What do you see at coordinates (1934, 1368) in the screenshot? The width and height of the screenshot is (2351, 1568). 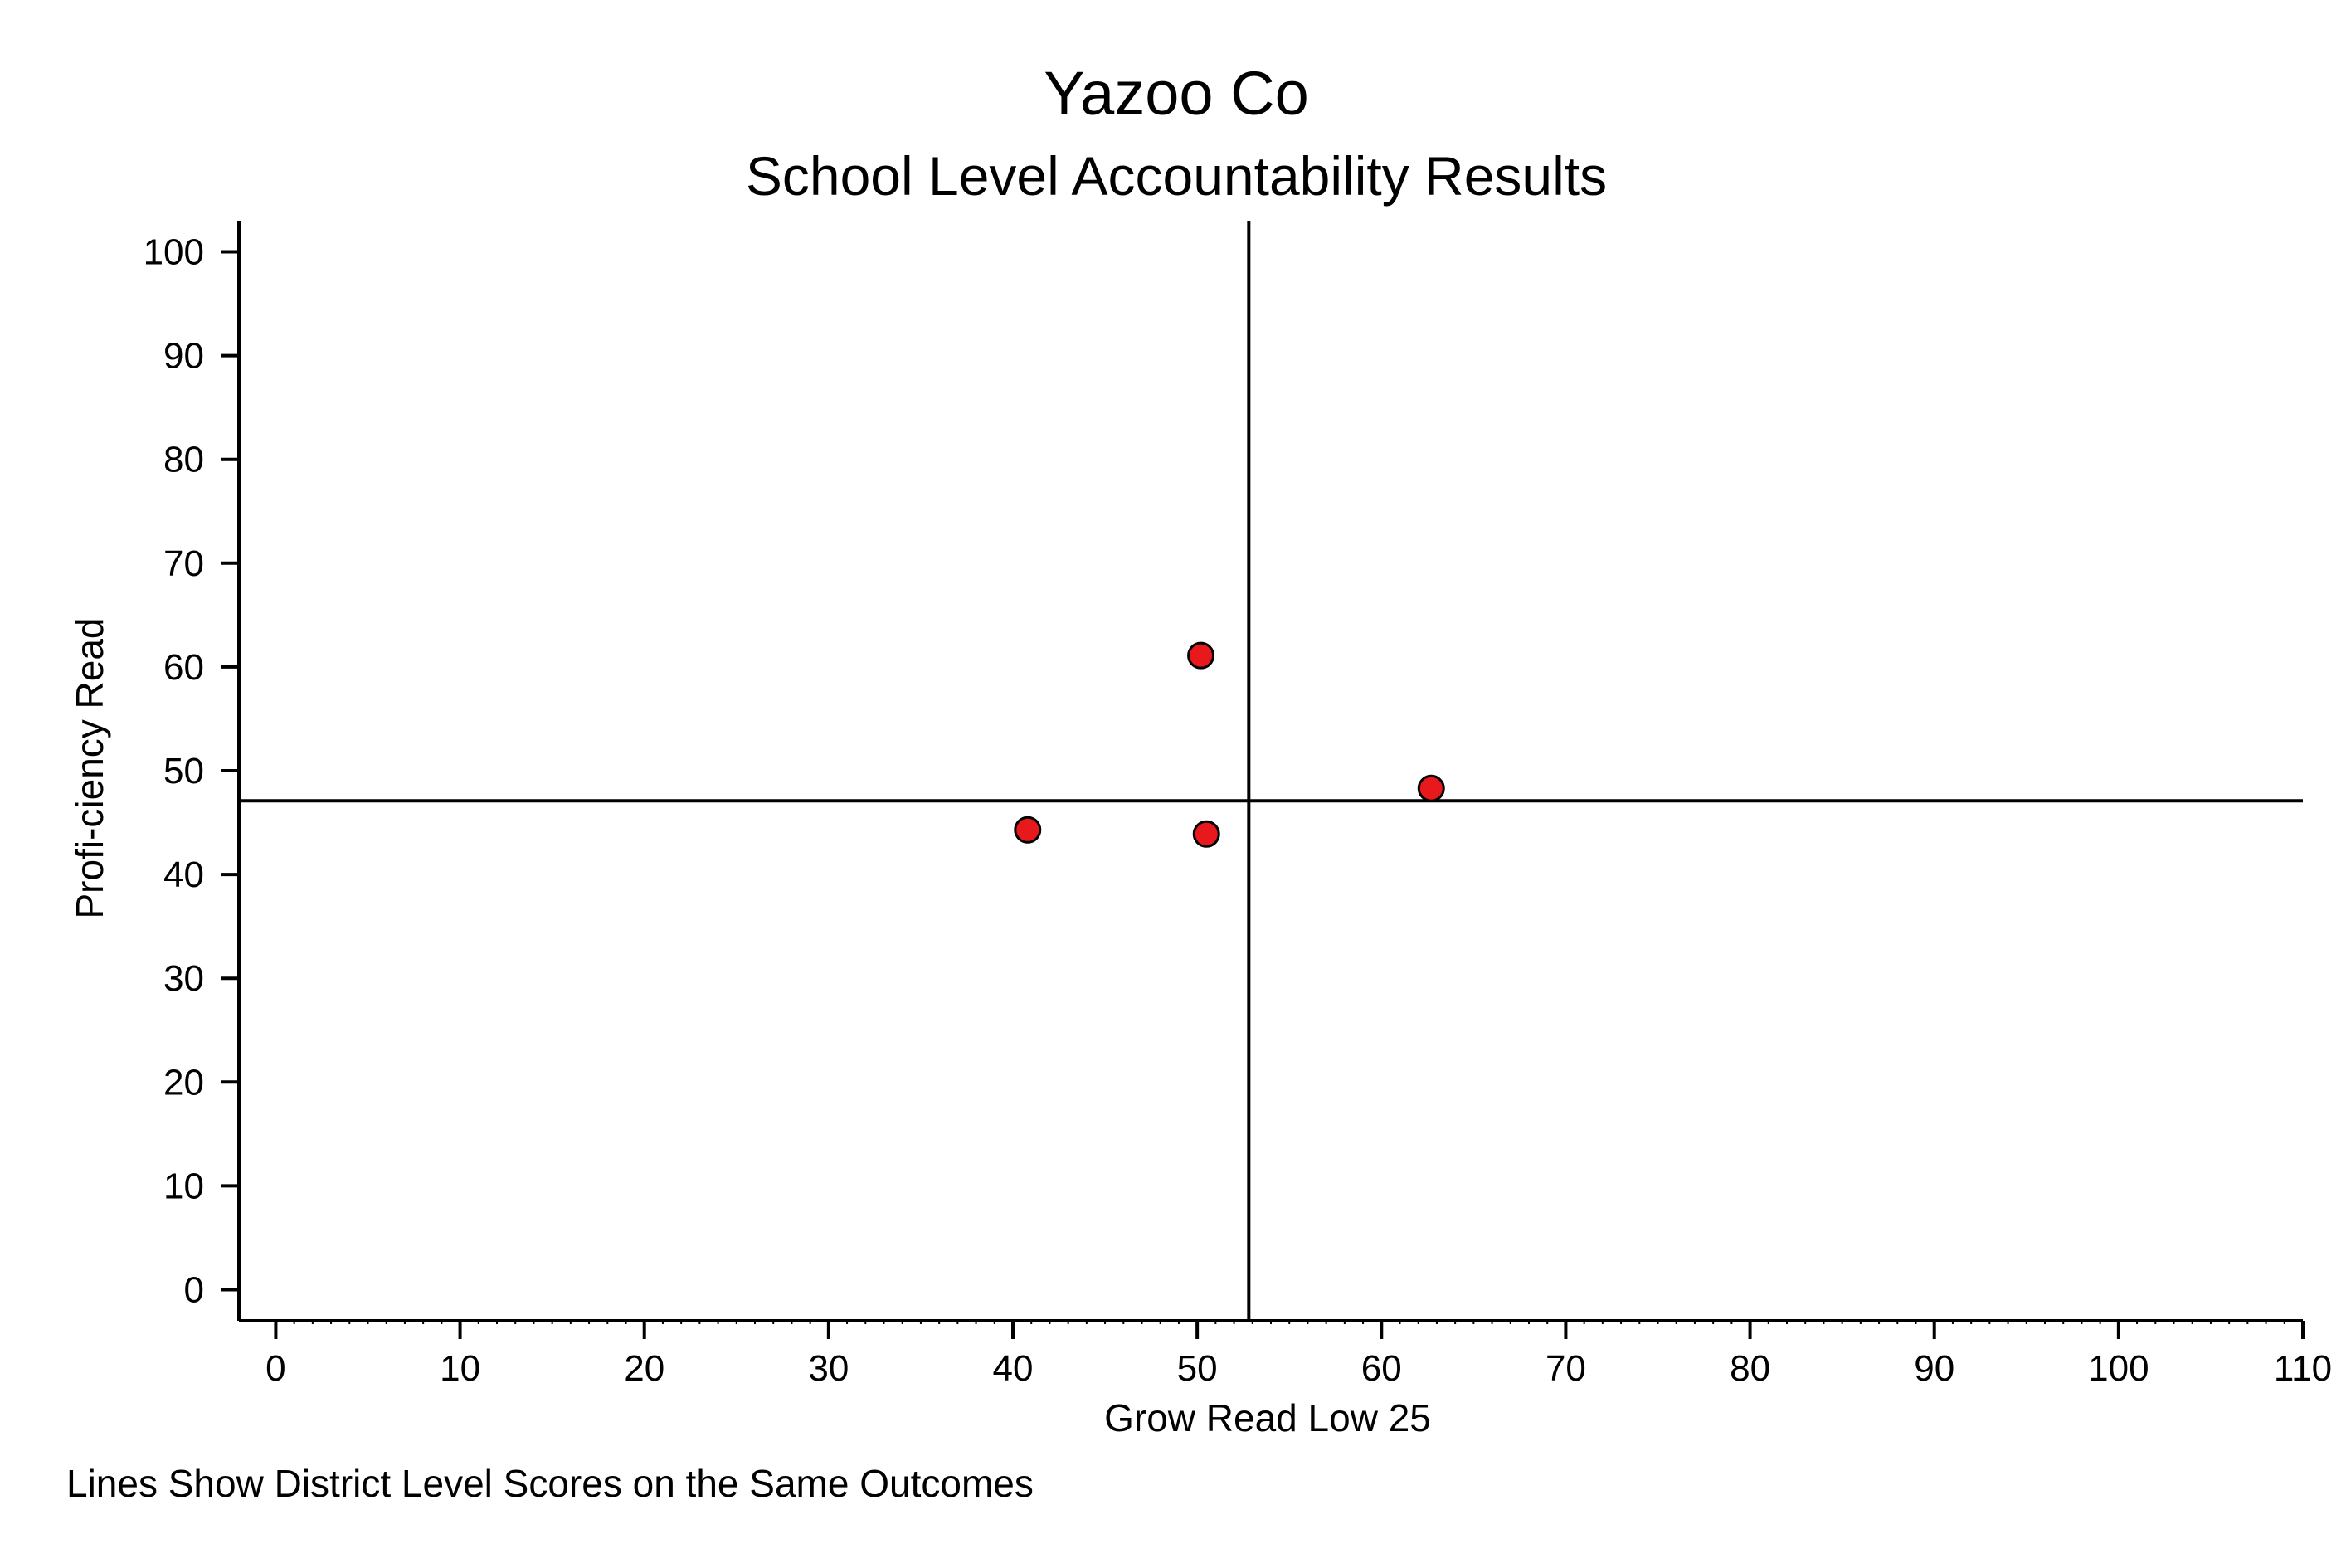 I see `x-tick-label: 90` at bounding box center [1934, 1368].